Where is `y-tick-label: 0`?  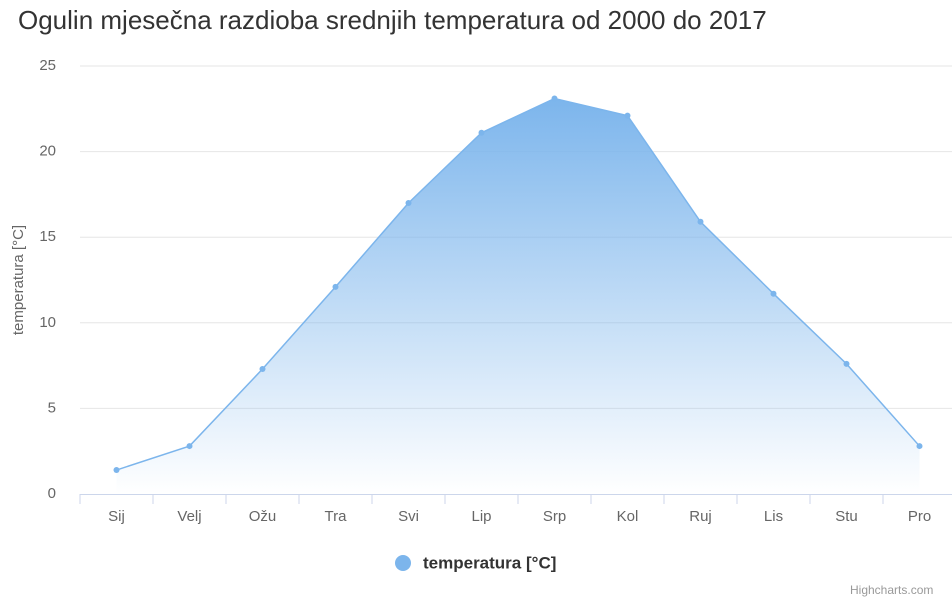
y-tick-label: 0 is located at coordinates (52, 493).